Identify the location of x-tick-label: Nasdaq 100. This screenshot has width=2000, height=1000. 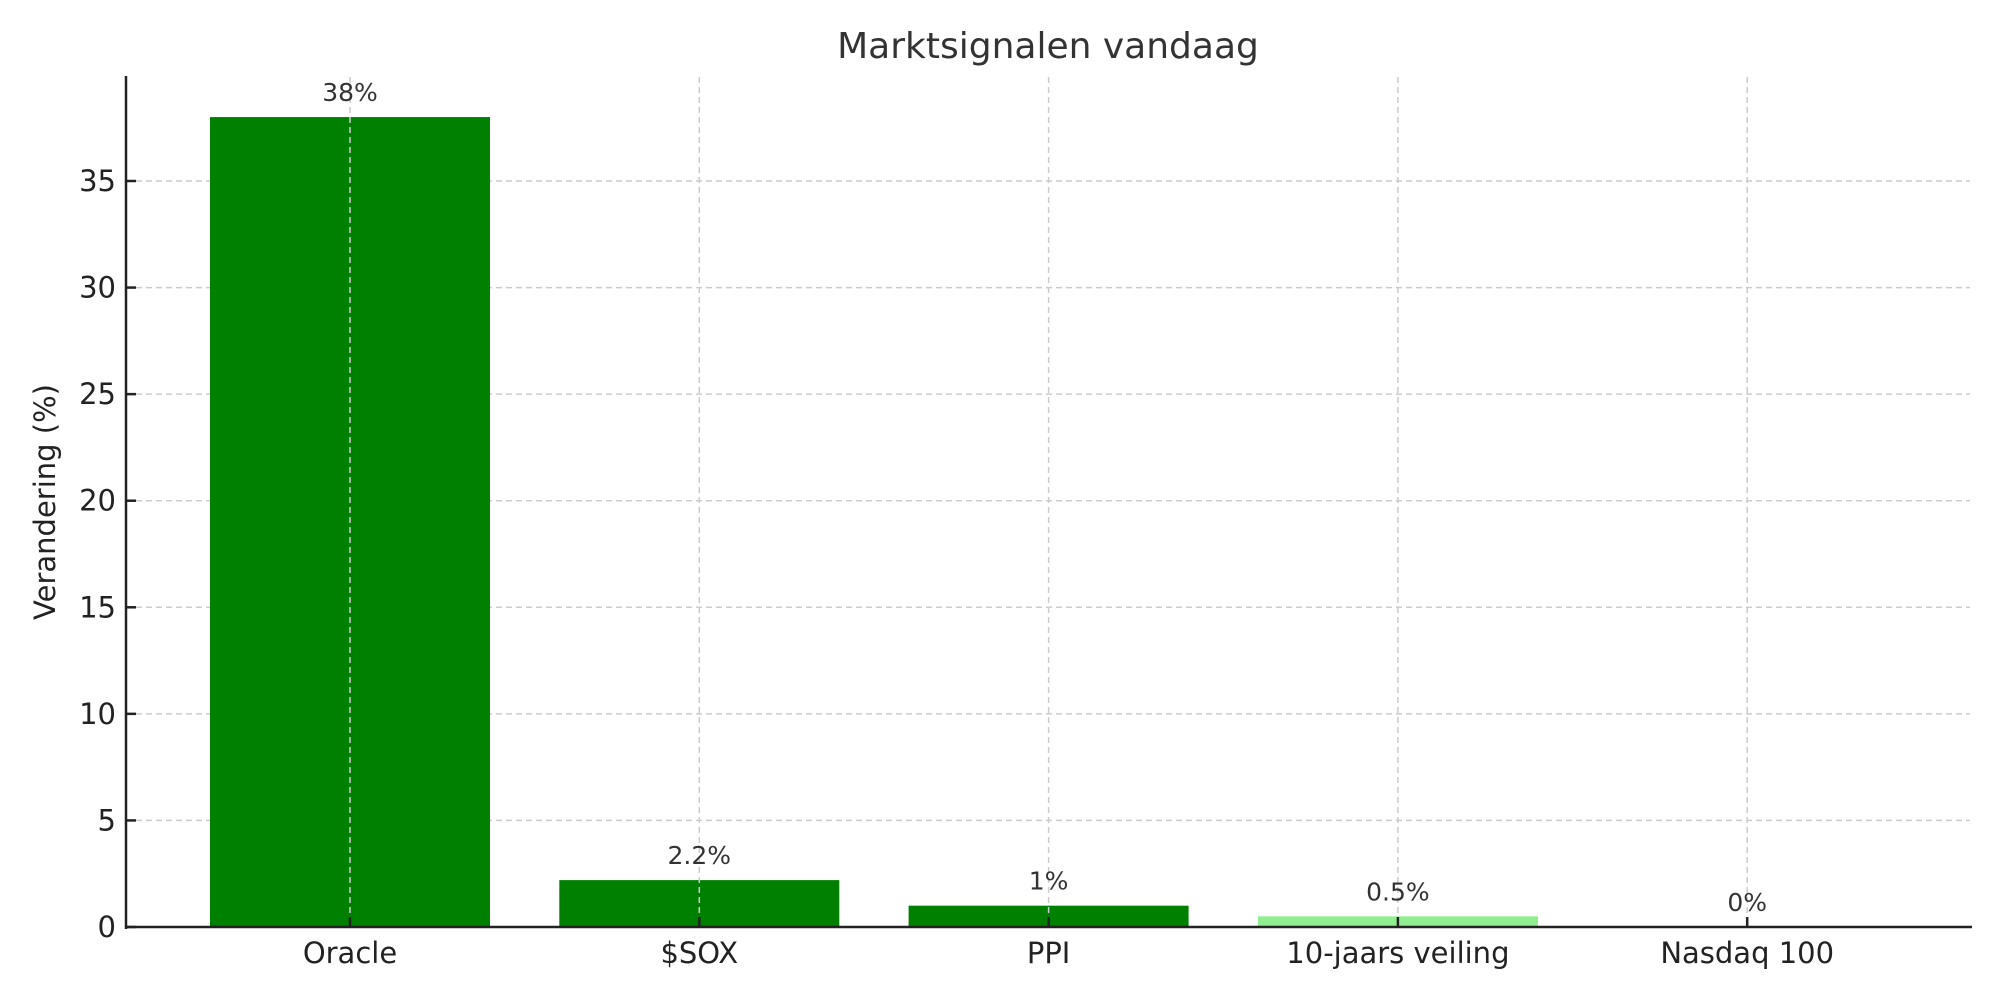
(1747, 953).